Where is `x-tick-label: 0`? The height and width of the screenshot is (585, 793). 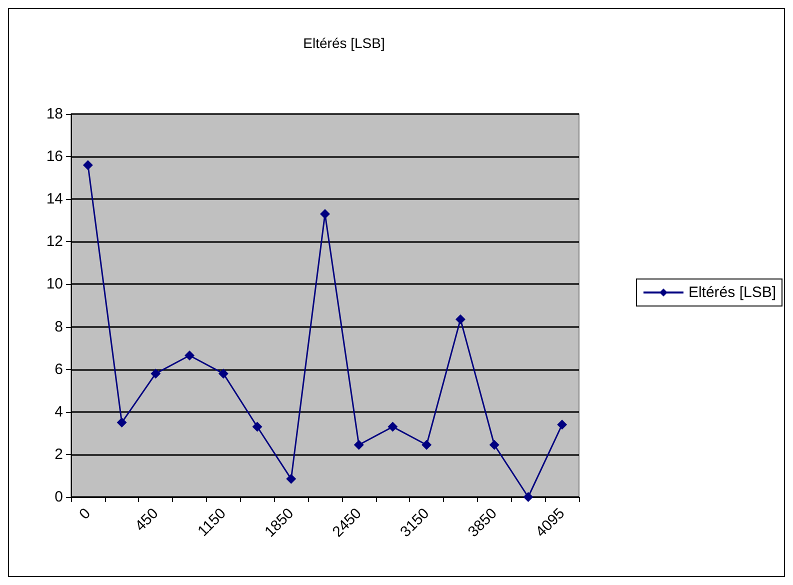
x-tick-label: 0 is located at coordinates (85, 513).